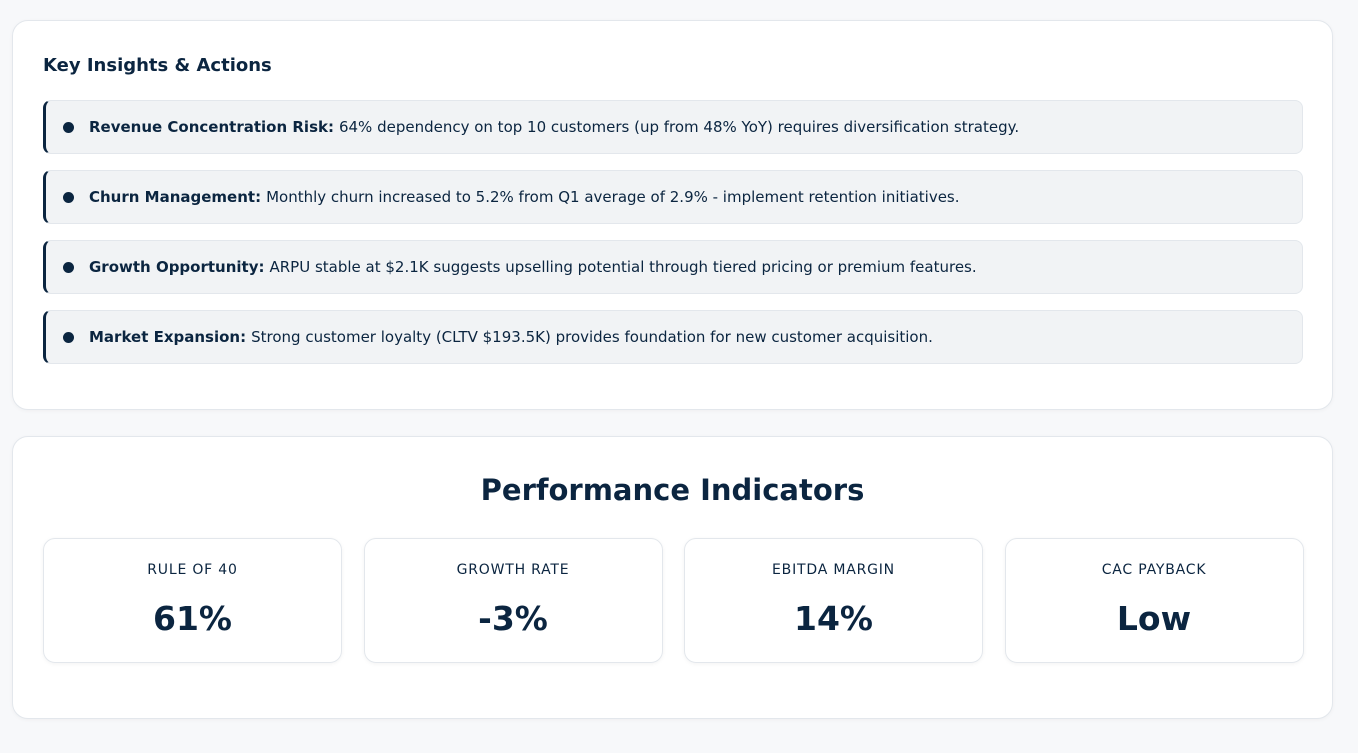 This screenshot has width=1358, height=753. What do you see at coordinates (672, 490) in the screenshot?
I see `performance-title: Performance Indicators` at bounding box center [672, 490].